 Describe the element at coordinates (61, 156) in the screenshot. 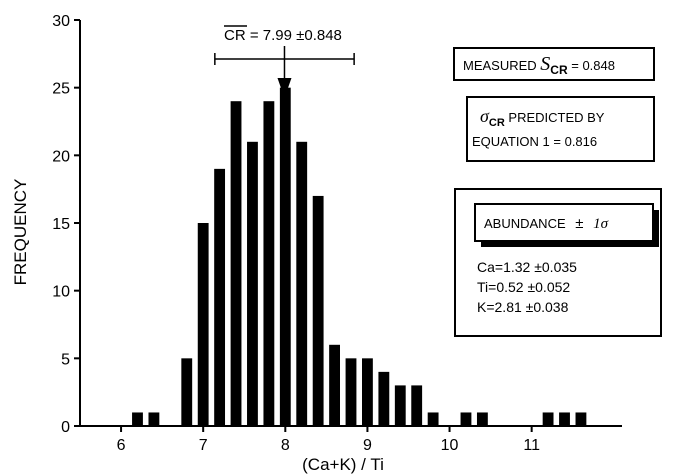

I see `y-tick-label: 20` at that location.